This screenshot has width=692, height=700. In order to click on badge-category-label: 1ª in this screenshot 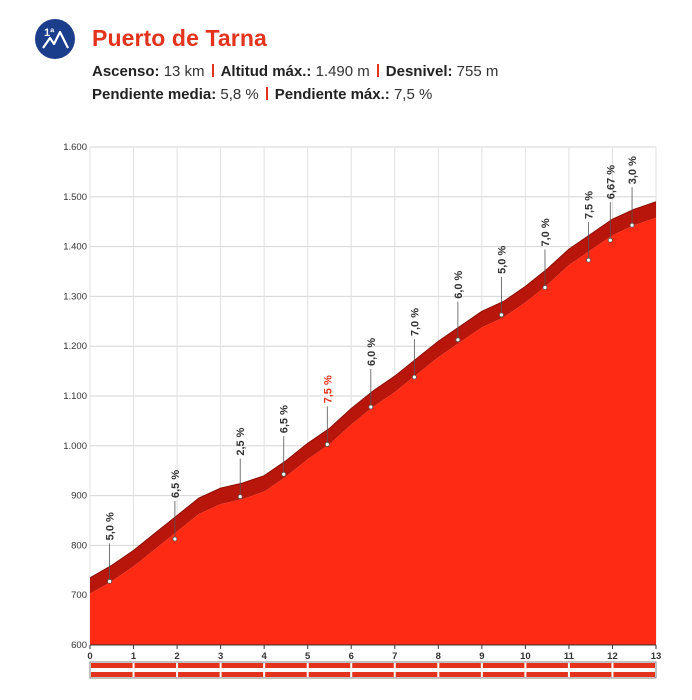, I will do `click(49, 33)`.